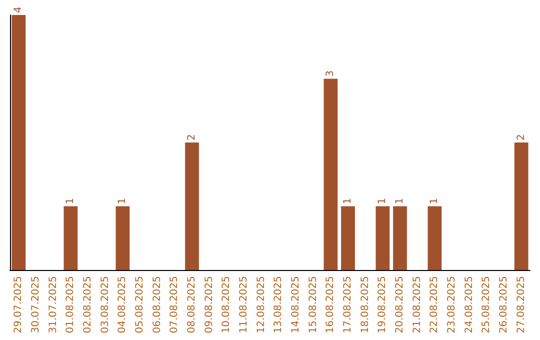 This screenshot has height=340, width=540. What do you see at coordinates (400, 305) in the screenshot?
I see `x-tick-label: 20.08.2025` at bounding box center [400, 305].